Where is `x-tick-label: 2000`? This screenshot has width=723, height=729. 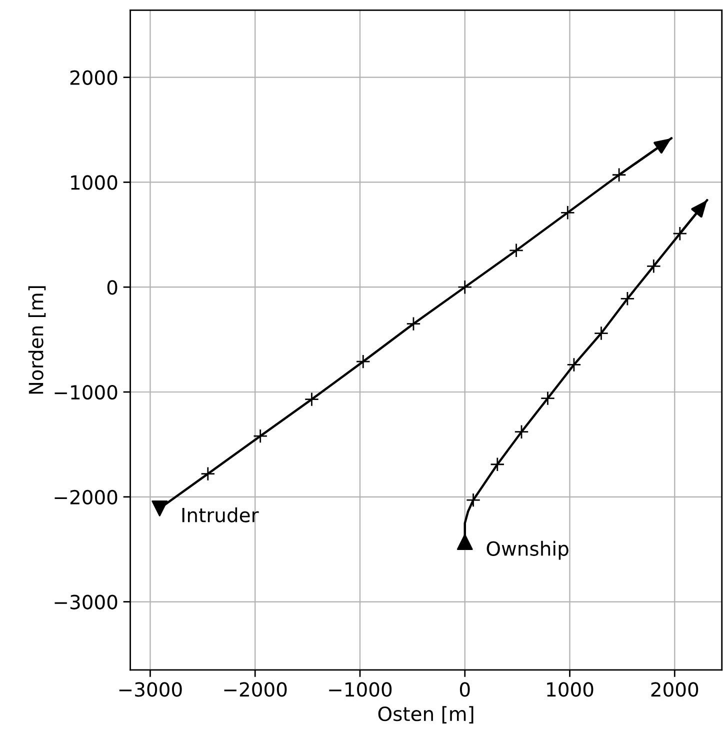 x-tick-label: 2000 is located at coordinates (674, 689).